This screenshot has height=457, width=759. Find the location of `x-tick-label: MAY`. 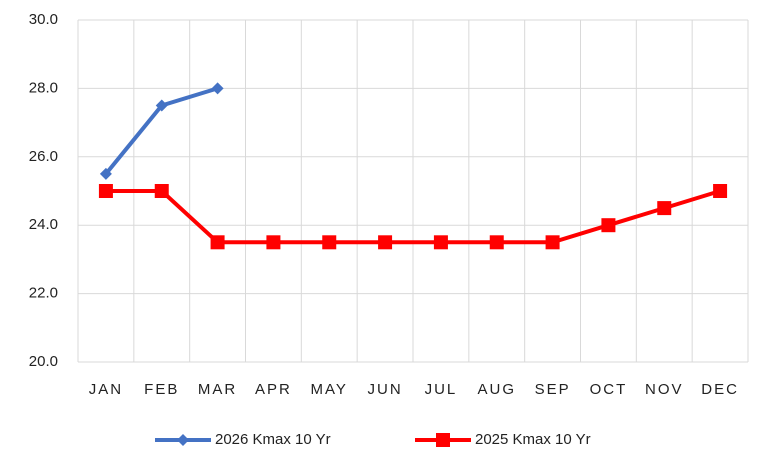

x-tick-label: MAY is located at coordinates (329, 389).